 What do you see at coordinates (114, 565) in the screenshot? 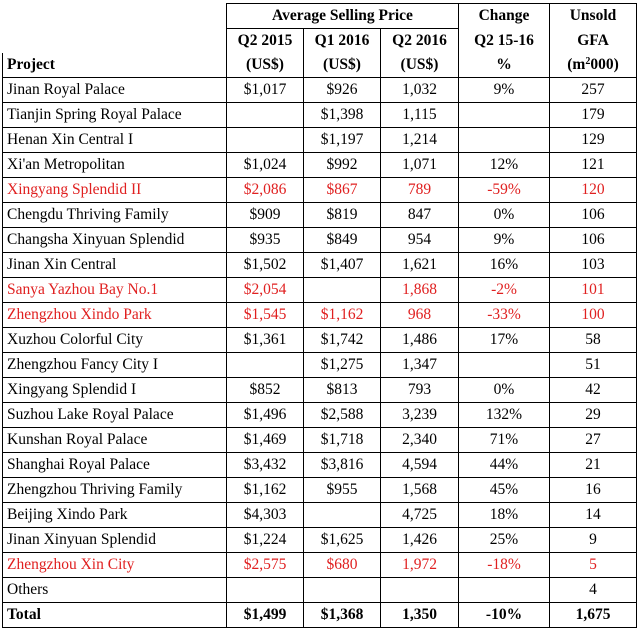
I see `cell-project: Zhengzhou Xin City` at bounding box center [114, 565].